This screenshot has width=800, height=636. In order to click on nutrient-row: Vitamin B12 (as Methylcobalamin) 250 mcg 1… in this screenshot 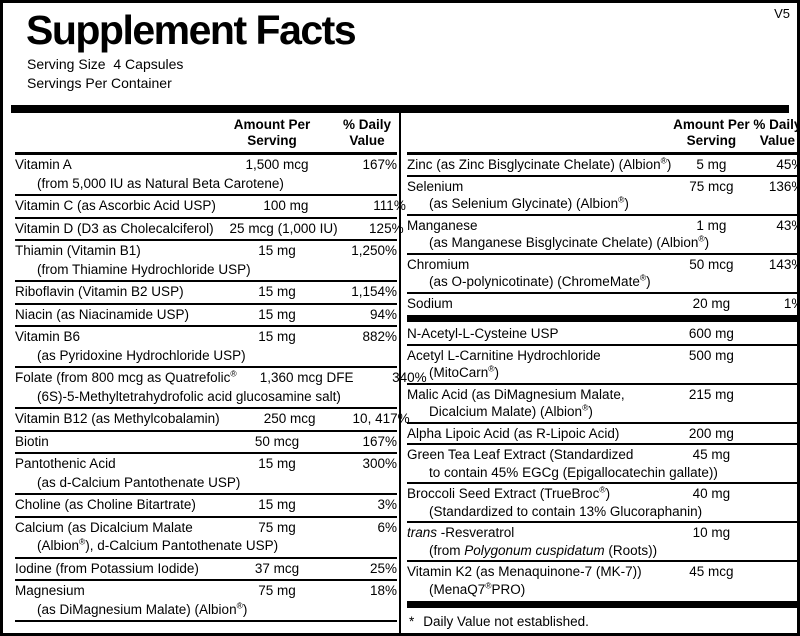, I will do `click(212, 418)`.